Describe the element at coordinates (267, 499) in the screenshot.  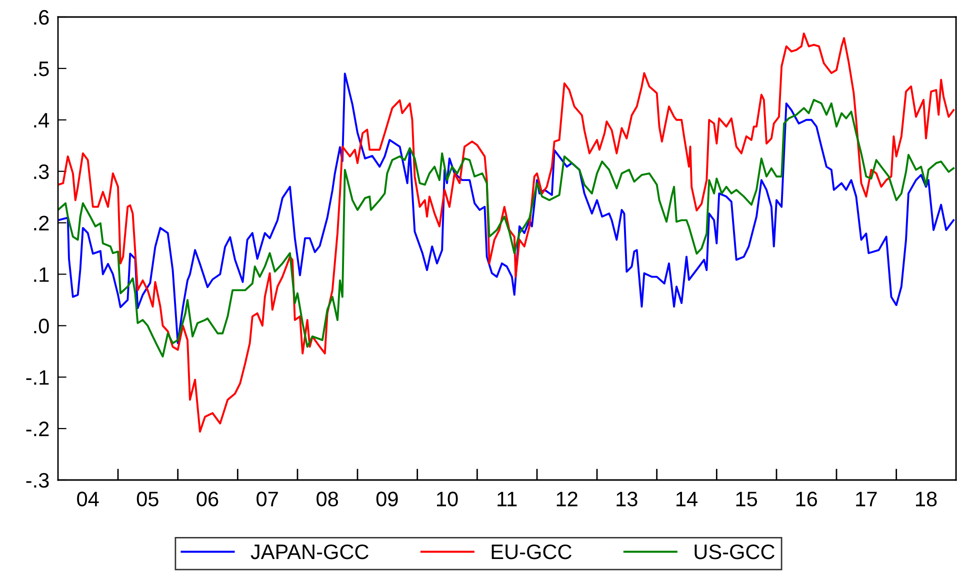
I see `x-tick-label: 07` at that location.